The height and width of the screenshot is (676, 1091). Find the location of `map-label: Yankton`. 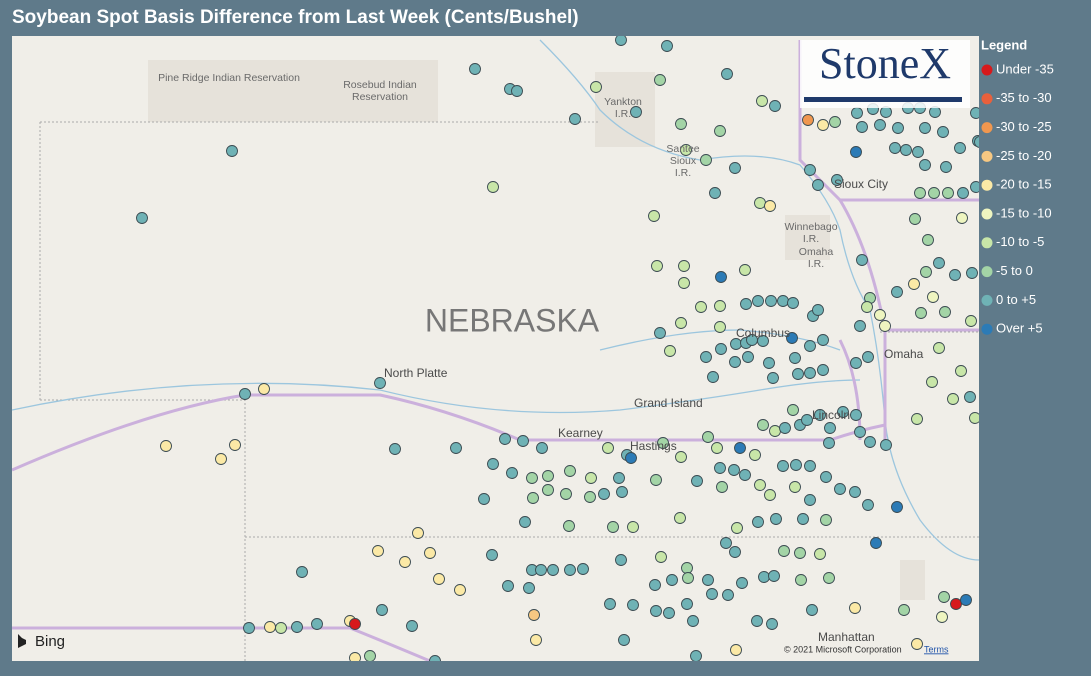

map-label: Yankton is located at coordinates (623, 102).